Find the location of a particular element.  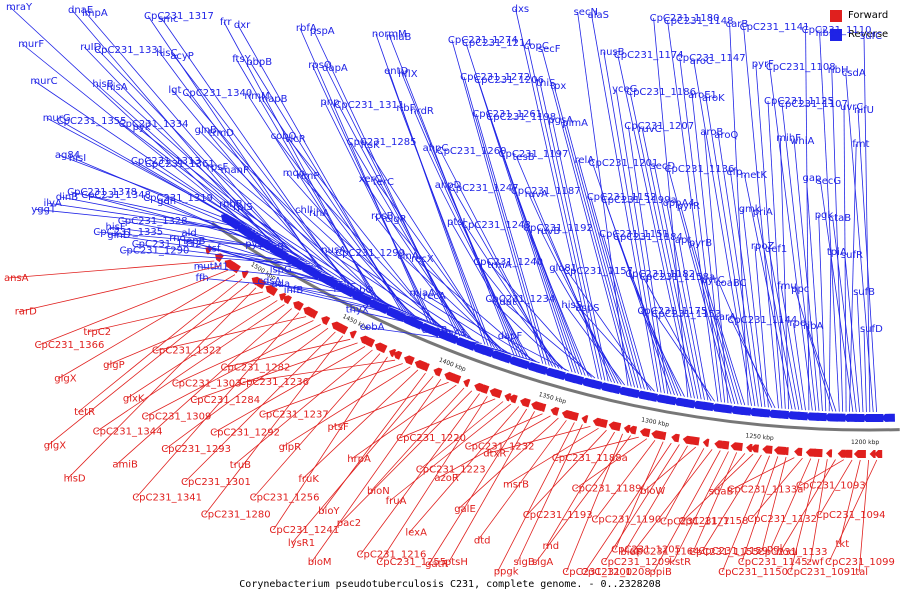

reverse-gene-label: rplS is located at coordinates (243, 207).